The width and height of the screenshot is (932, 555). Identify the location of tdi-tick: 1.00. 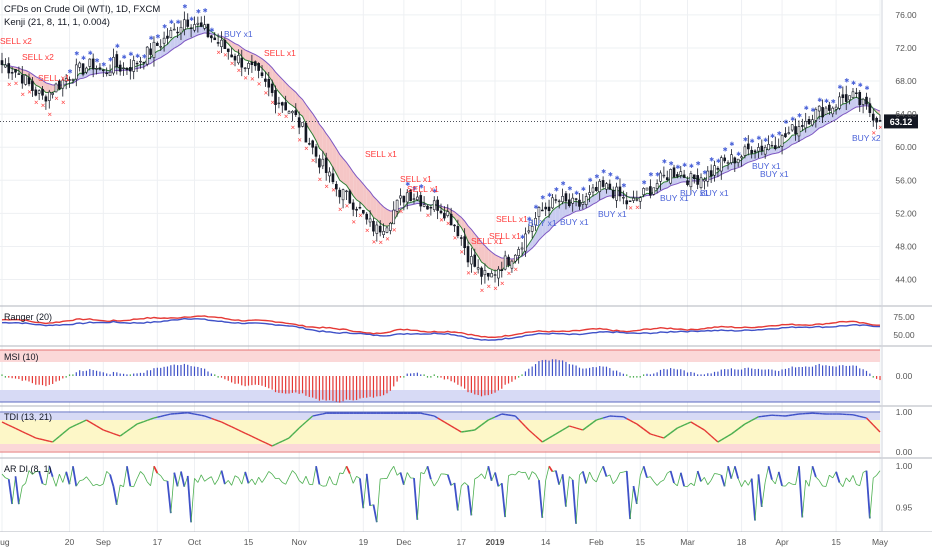
(904, 412).